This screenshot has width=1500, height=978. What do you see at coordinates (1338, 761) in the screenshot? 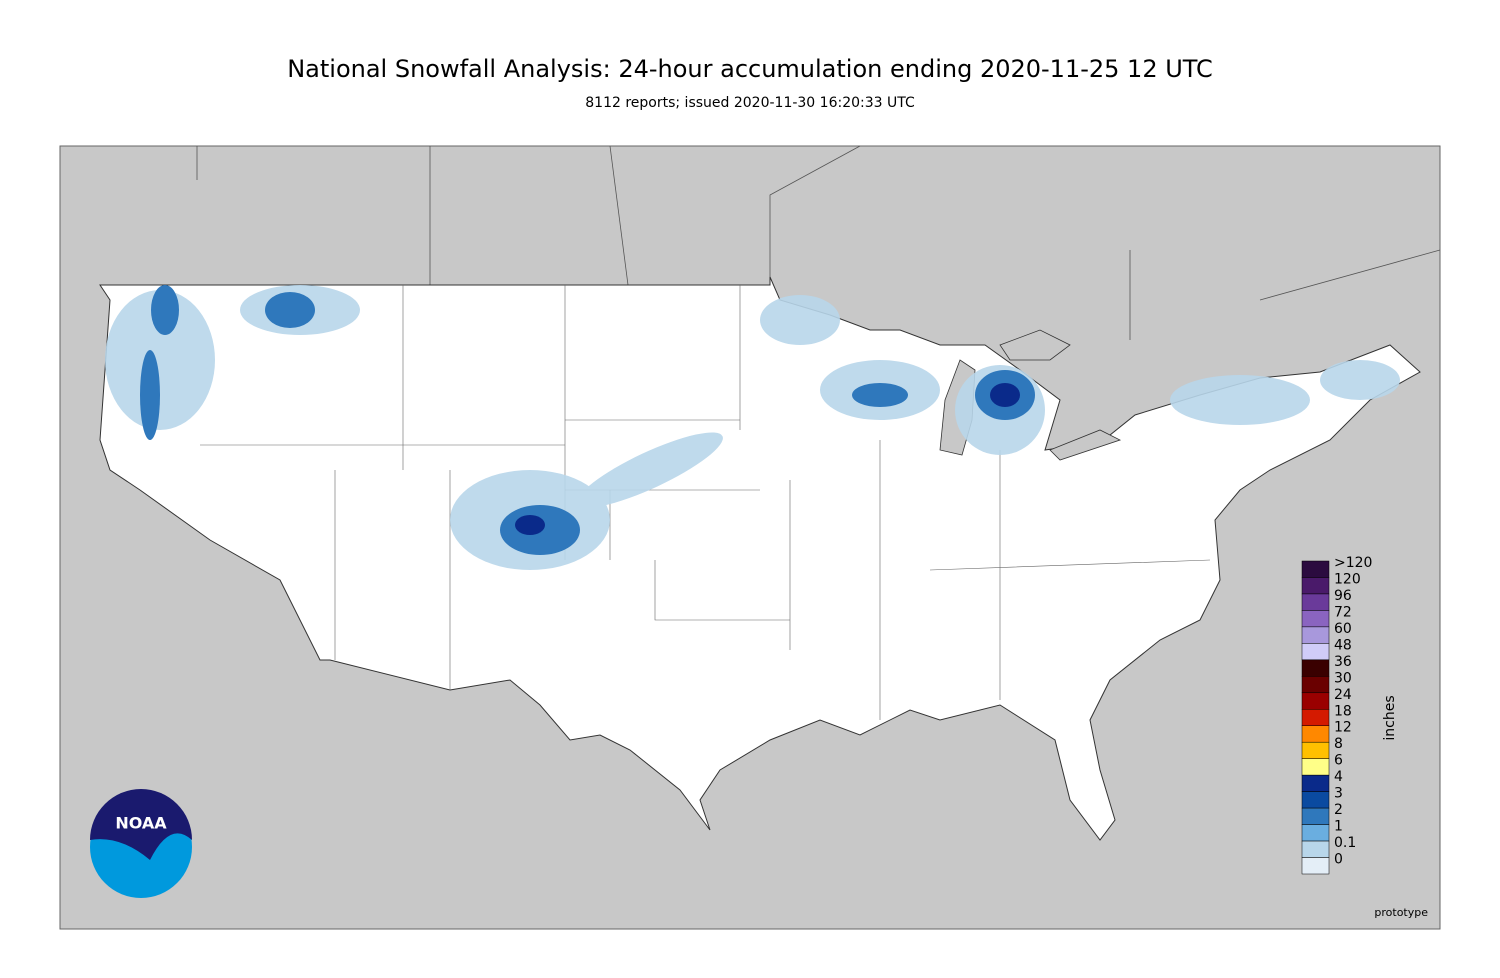
I see `legend-label: 6` at bounding box center [1338, 761].